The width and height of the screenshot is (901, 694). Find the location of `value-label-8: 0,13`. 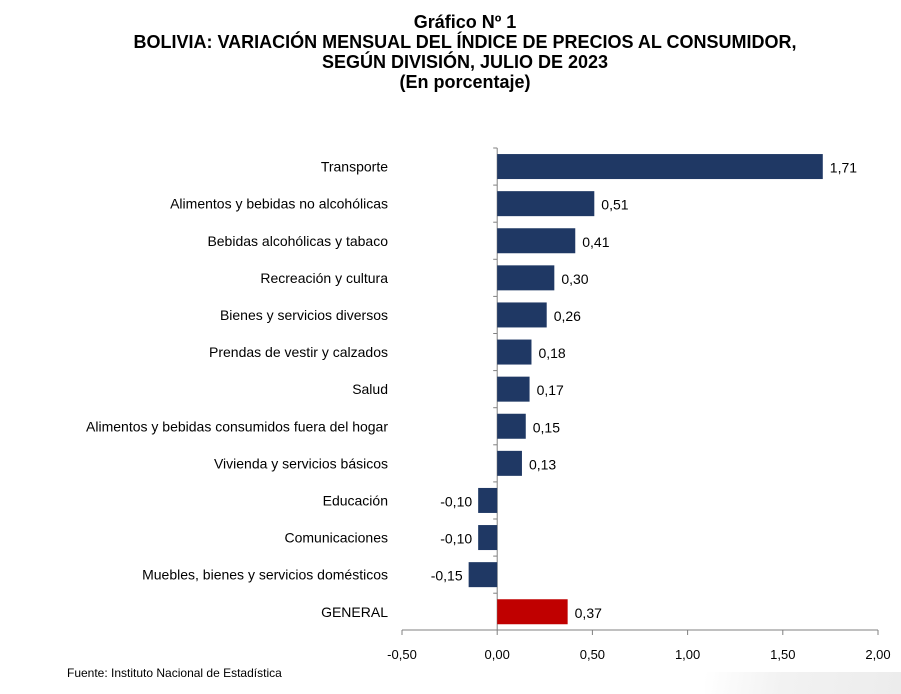

value-label-8: 0,13 is located at coordinates (542, 464).